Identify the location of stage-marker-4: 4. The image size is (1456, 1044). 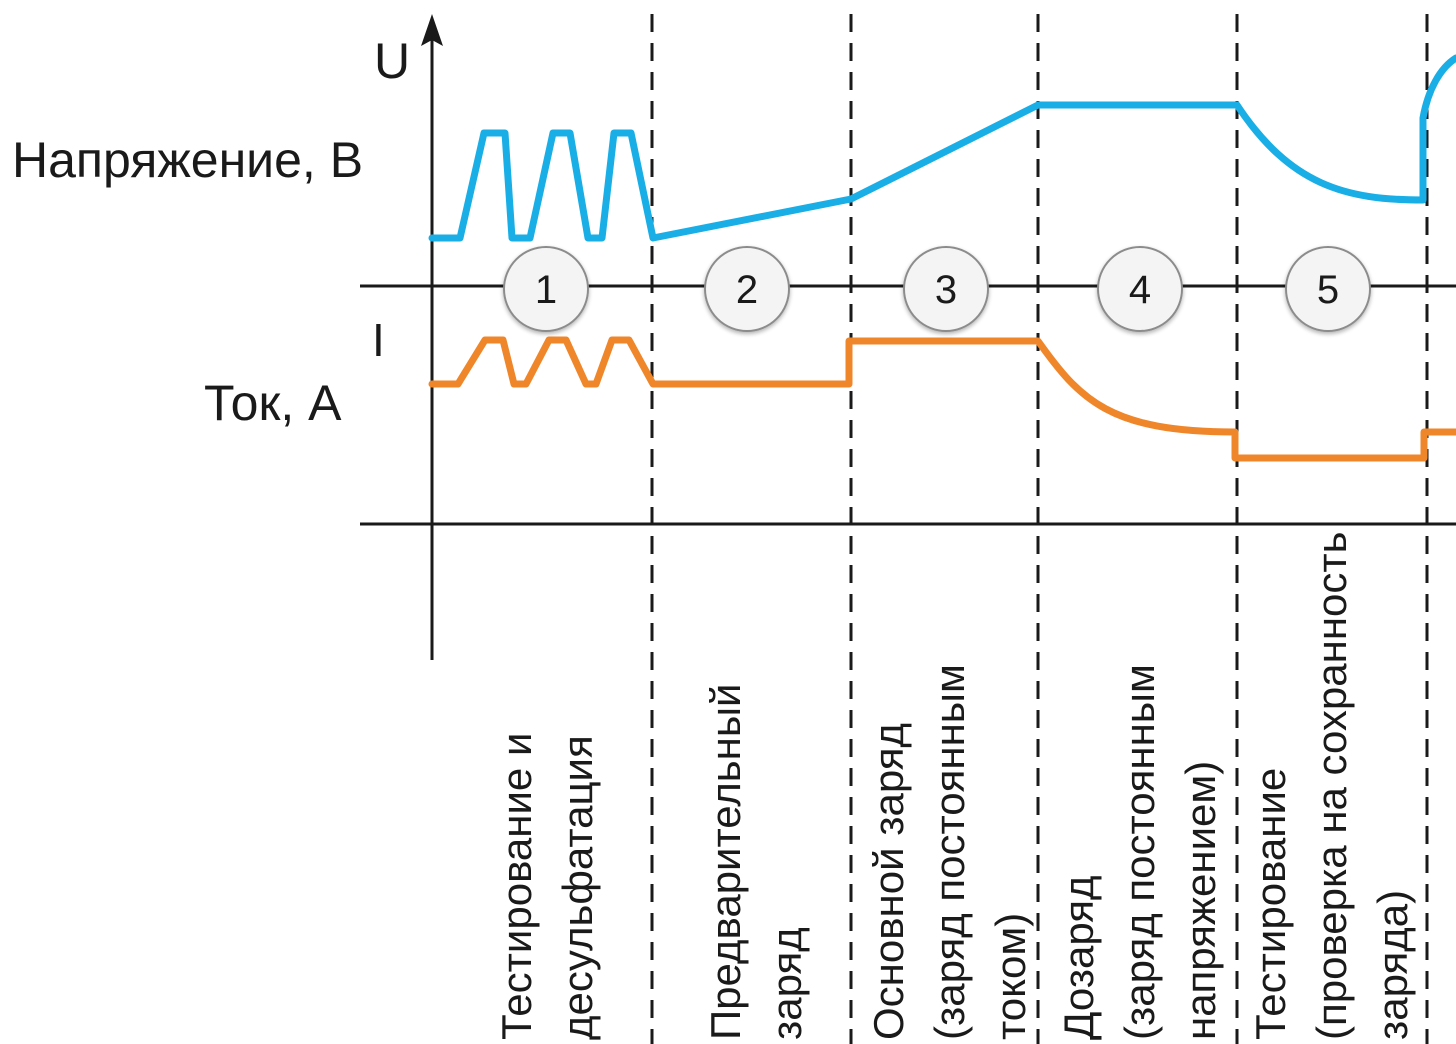
(1140, 289).